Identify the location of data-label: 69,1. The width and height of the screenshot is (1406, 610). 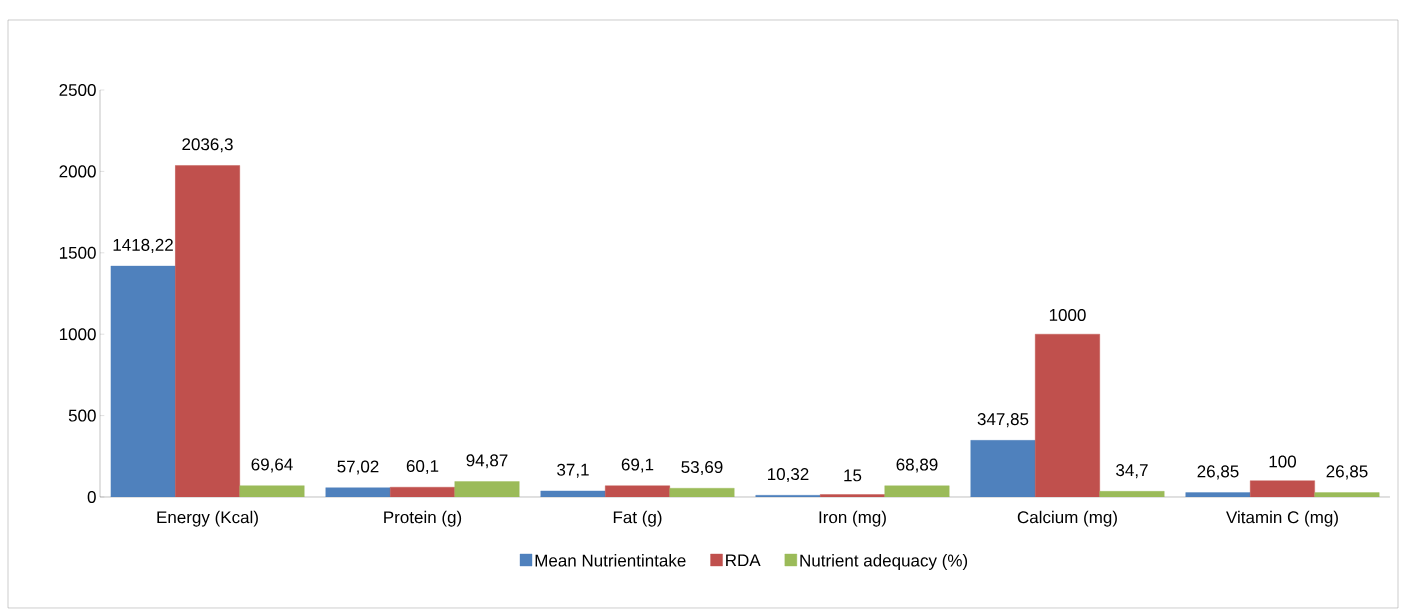
(637, 465).